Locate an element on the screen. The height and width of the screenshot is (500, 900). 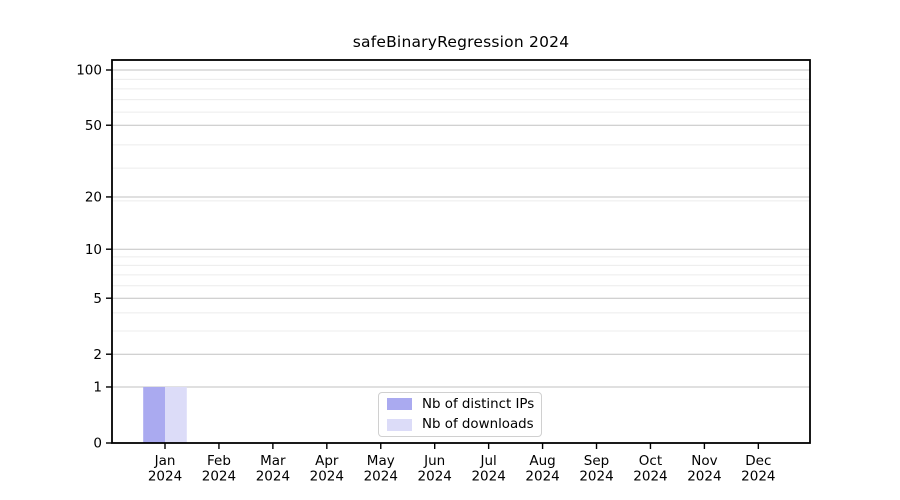
x-tick-label: Sep 2024 is located at coordinates (596, 469).